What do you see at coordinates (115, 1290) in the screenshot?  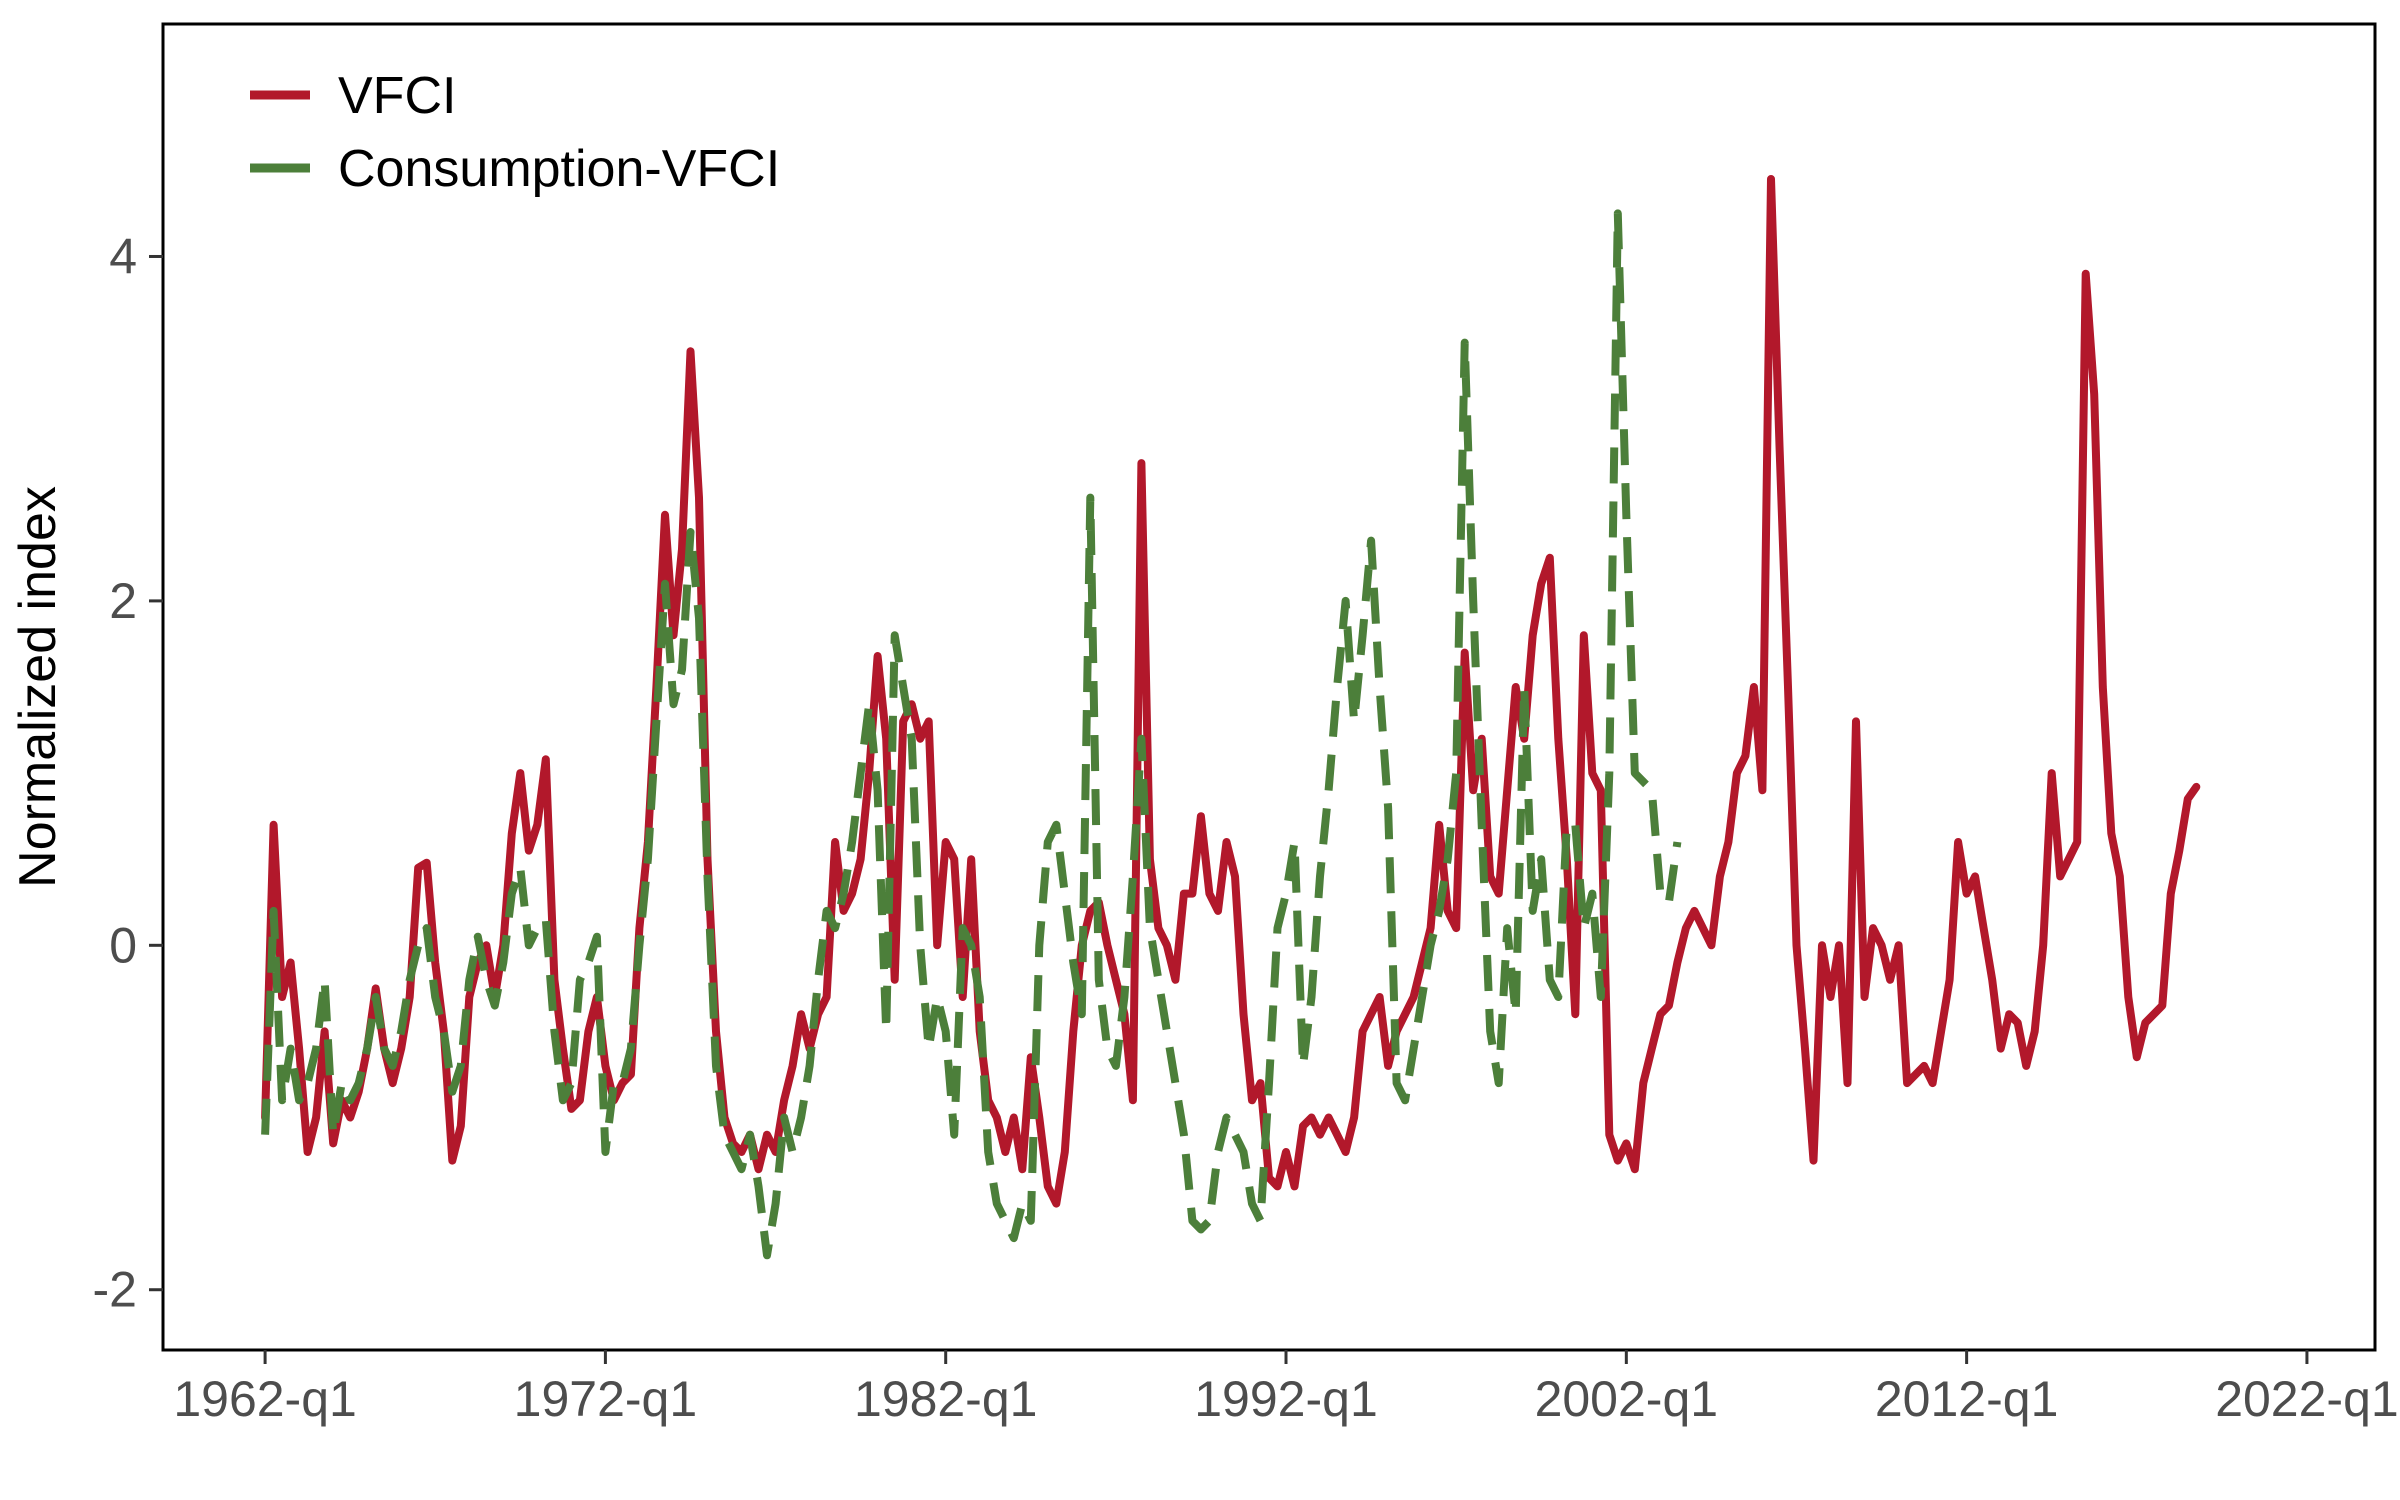 I see `y-tick-label: -2` at bounding box center [115, 1290].